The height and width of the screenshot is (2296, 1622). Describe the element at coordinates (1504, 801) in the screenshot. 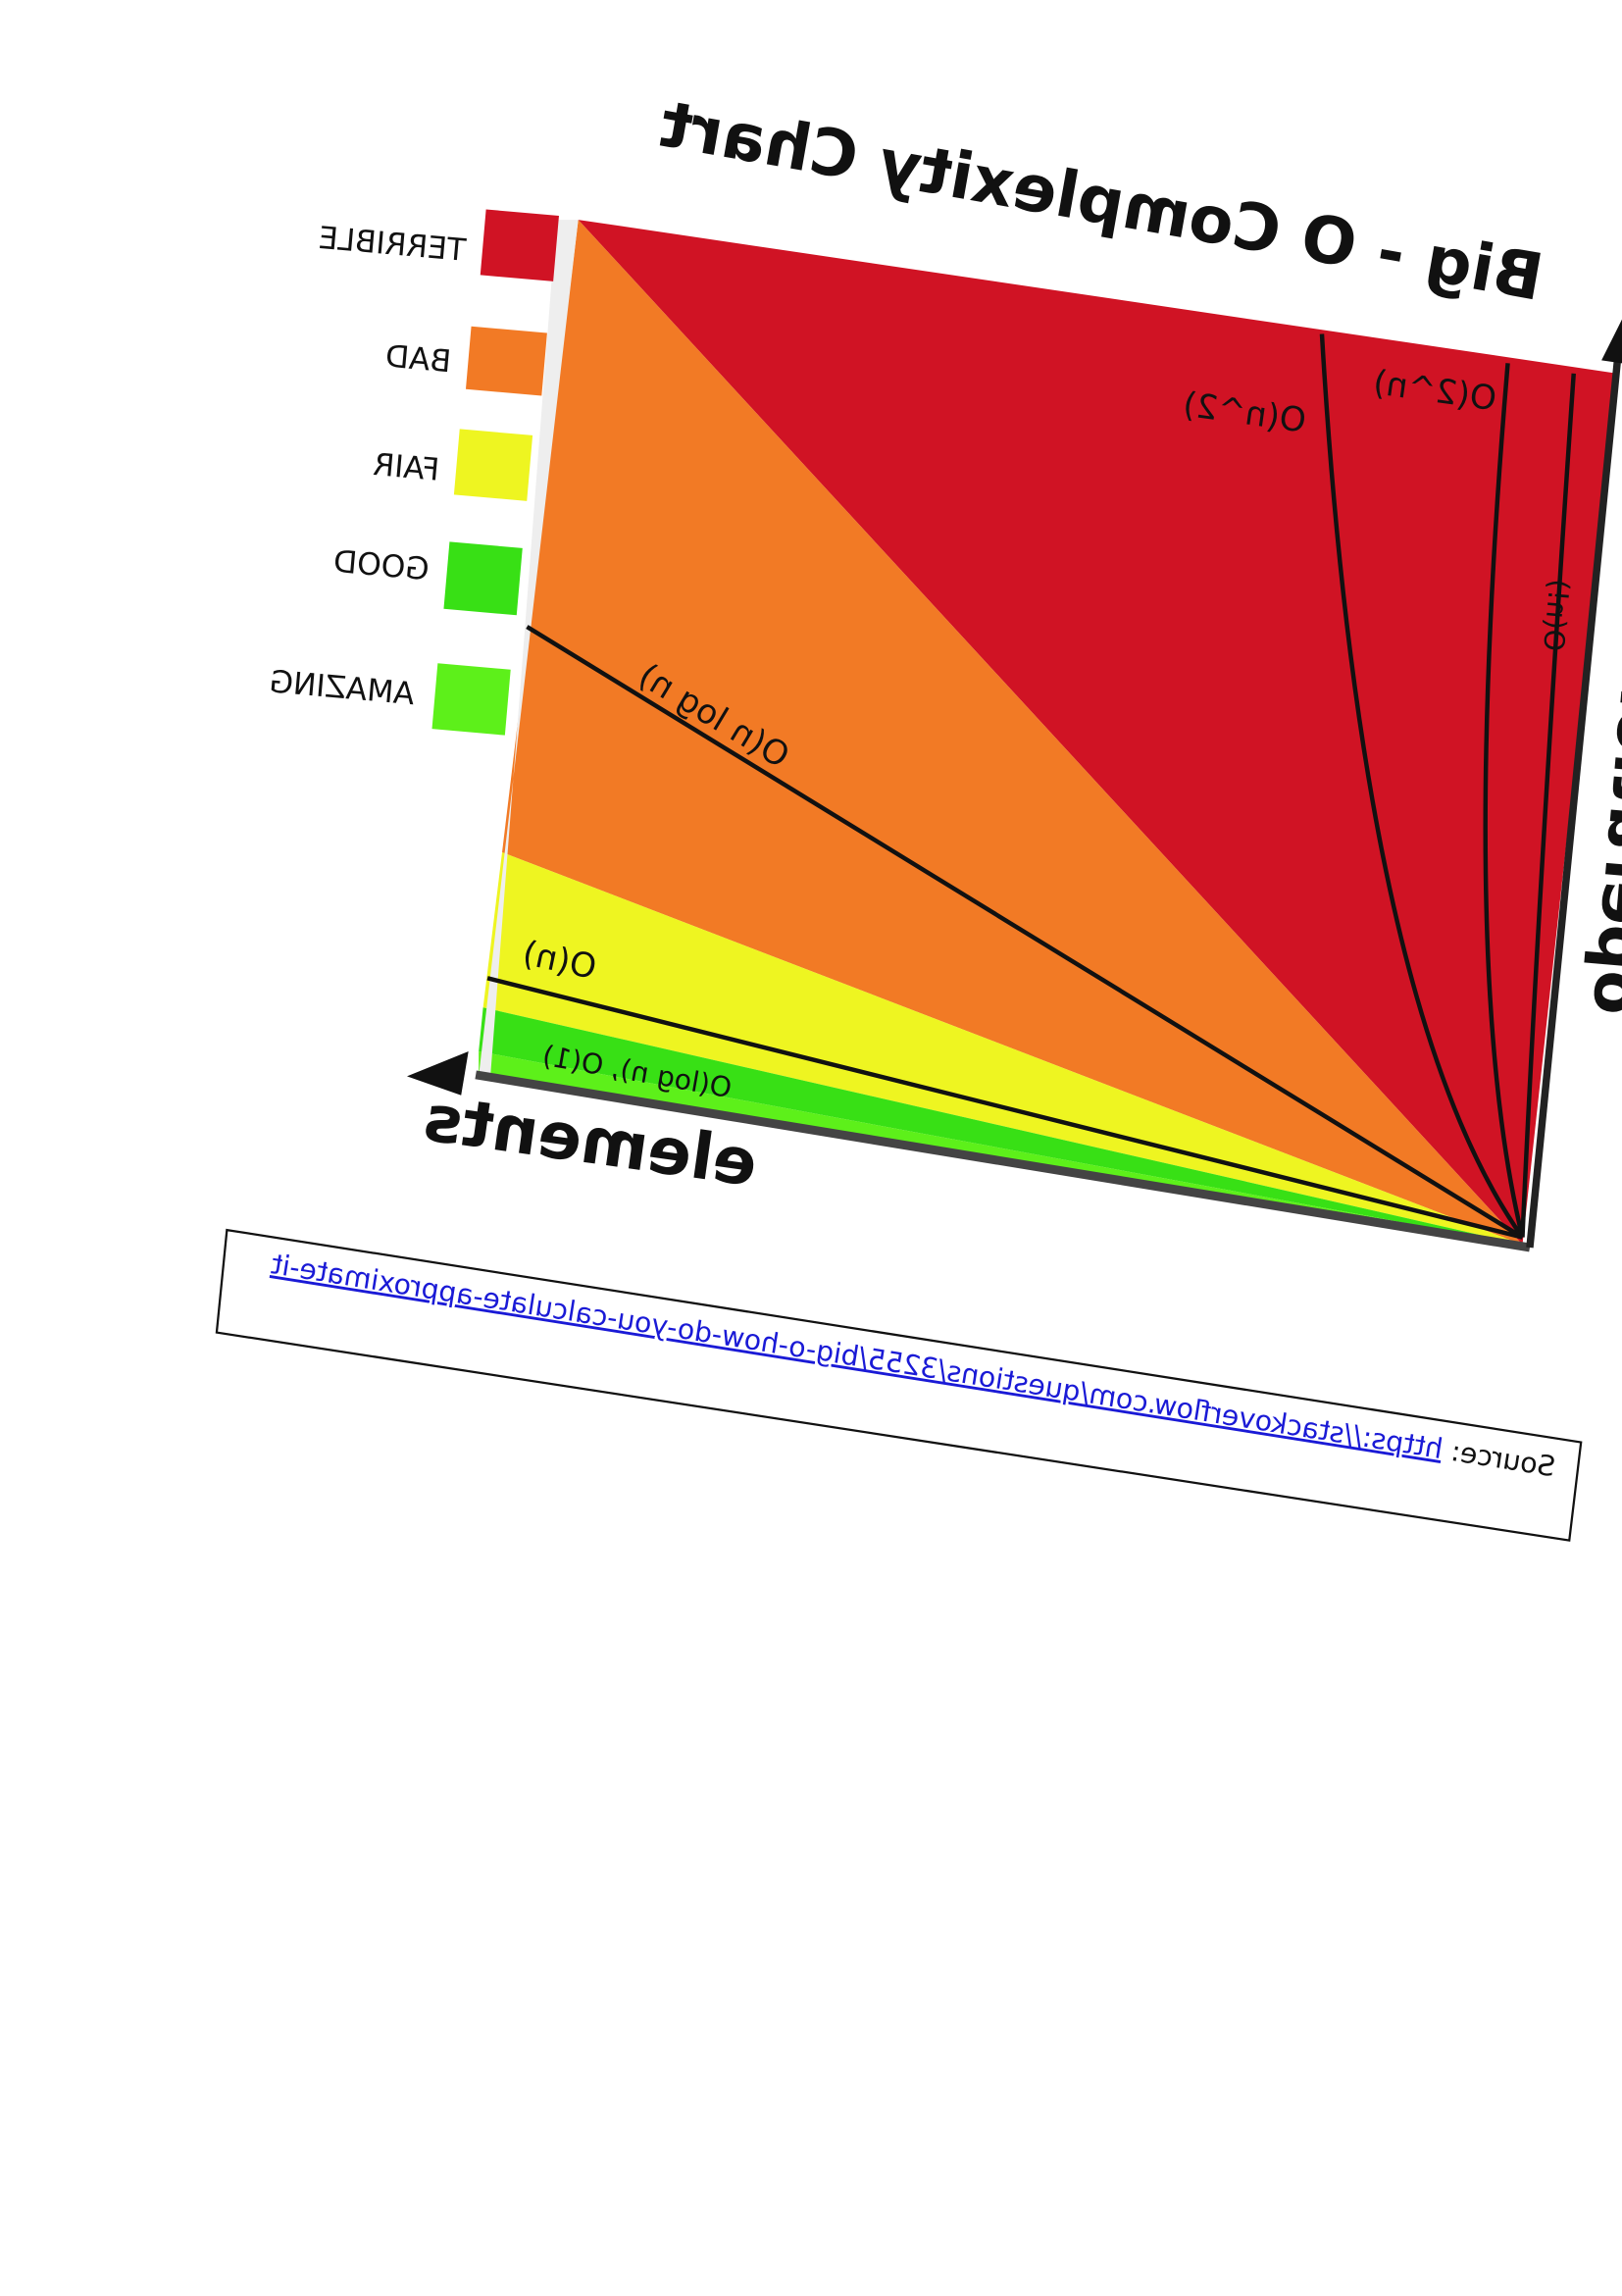

I see `curve-2n` at that location.